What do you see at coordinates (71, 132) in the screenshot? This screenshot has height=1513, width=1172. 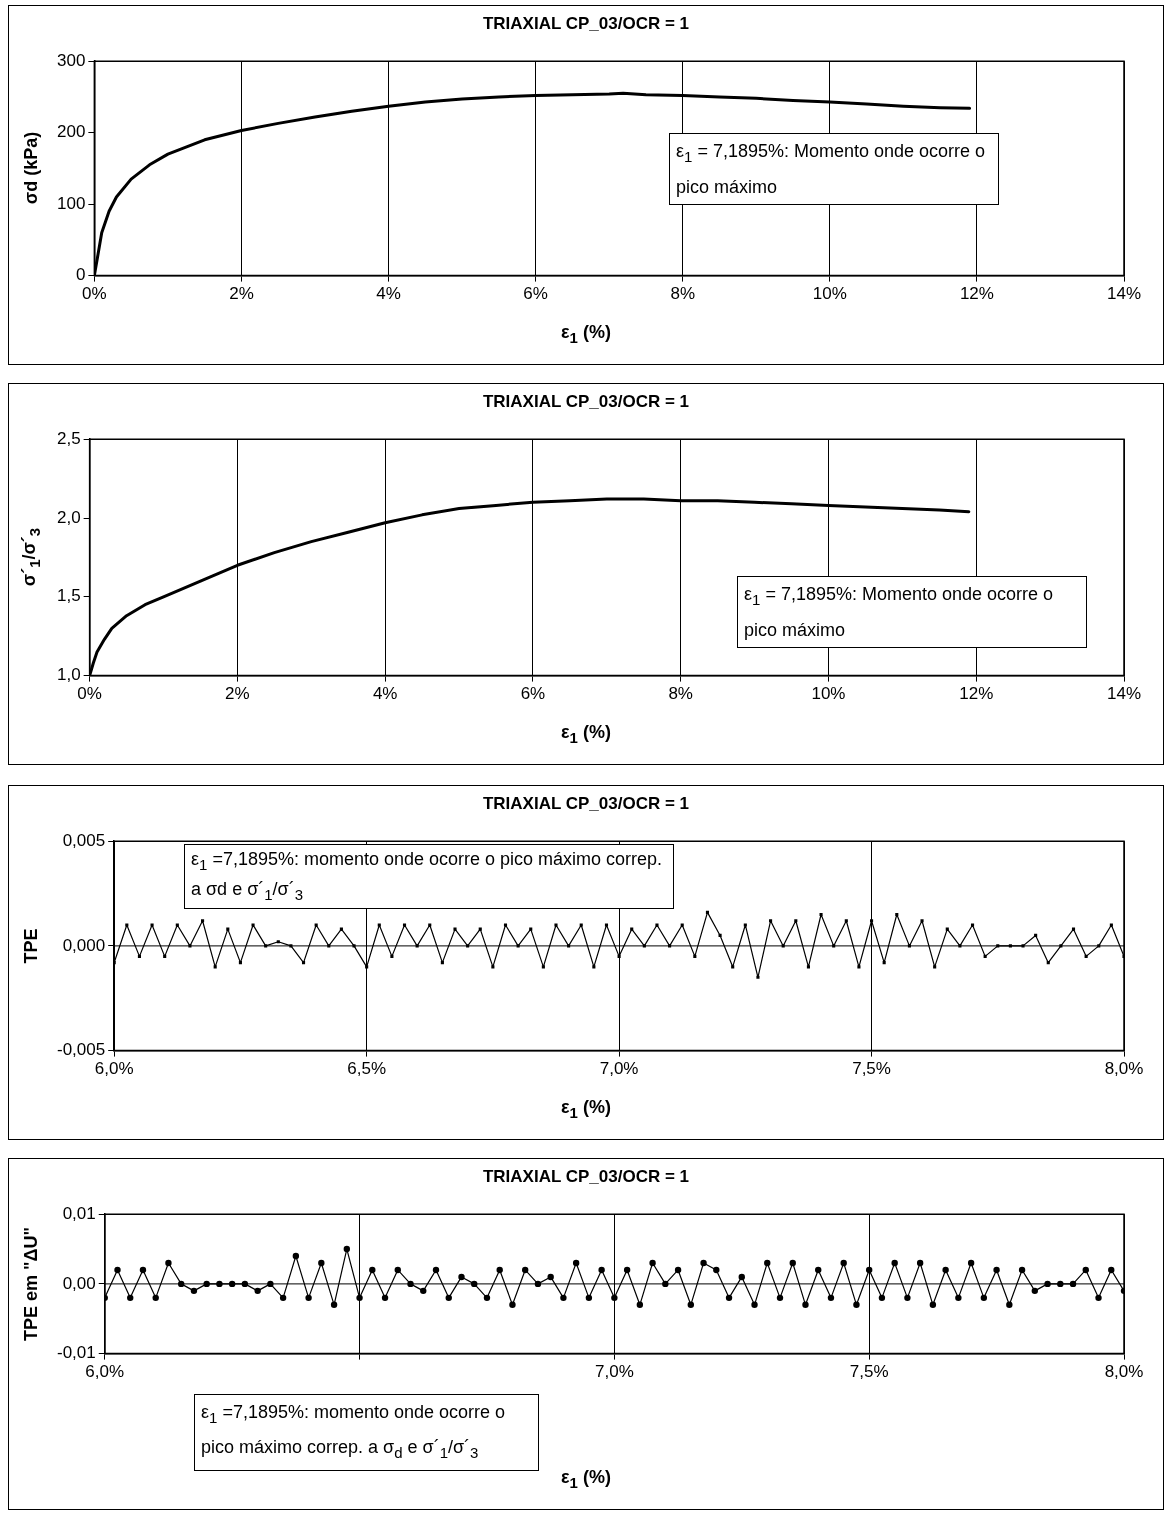 I see `y-tick-label: 200` at bounding box center [71, 132].